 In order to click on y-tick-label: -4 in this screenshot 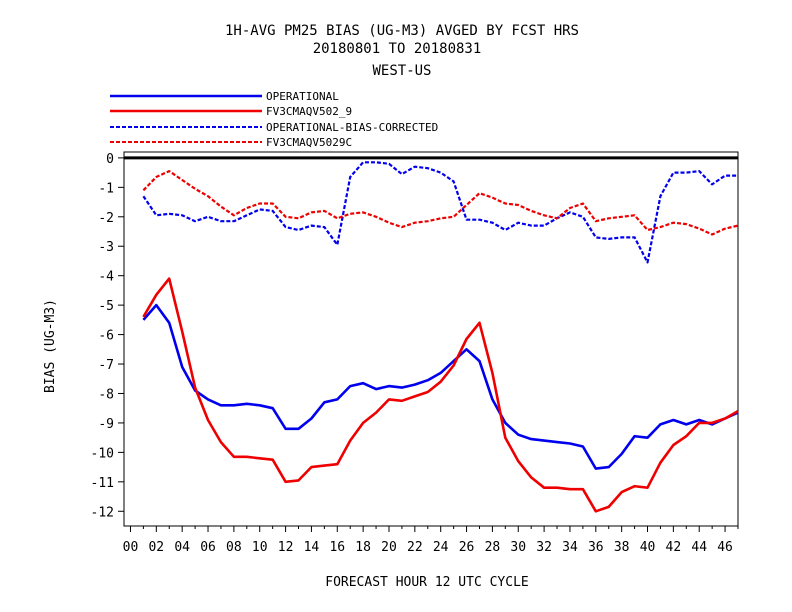, I will do `click(106, 277)`.